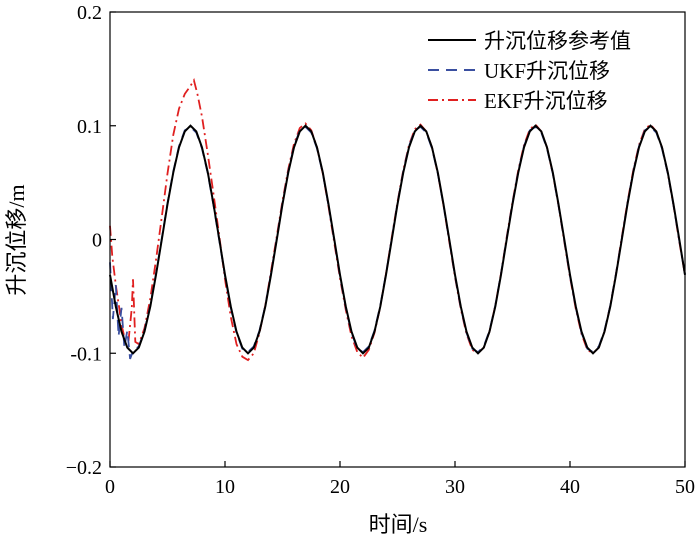 The image size is (700, 544). What do you see at coordinates (97, 241) in the screenshot?
I see `y-tick-label: 0` at bounding box center [97, 241].